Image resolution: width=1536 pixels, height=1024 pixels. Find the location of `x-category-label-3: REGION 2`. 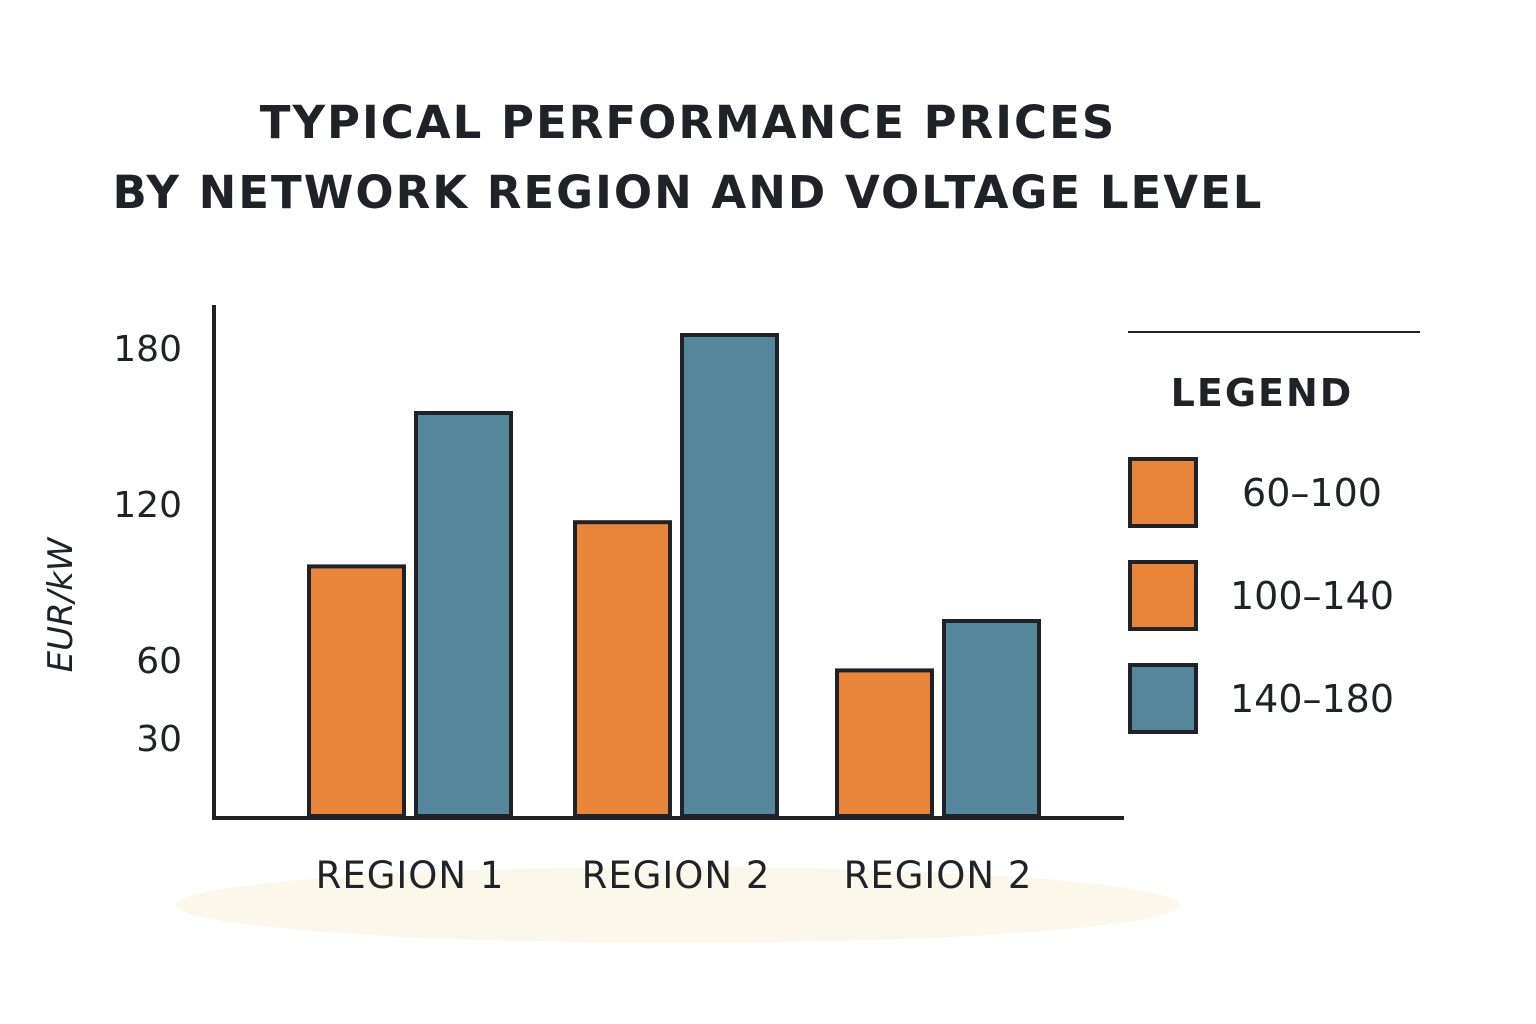

x-category-label-3: REGION 2 is located at coordinates (938, 875).